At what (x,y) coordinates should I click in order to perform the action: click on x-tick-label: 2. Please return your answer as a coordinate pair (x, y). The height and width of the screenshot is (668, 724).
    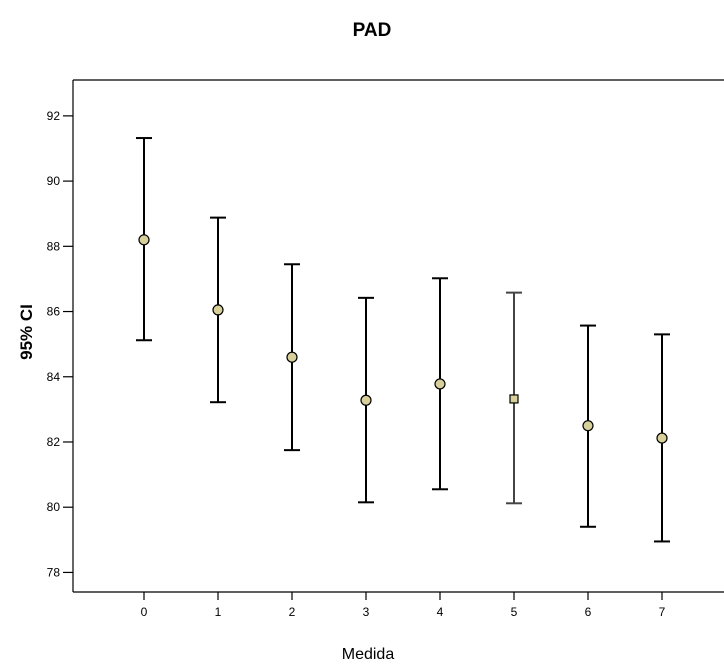
    Looking at the image, I should click on (292, 612).